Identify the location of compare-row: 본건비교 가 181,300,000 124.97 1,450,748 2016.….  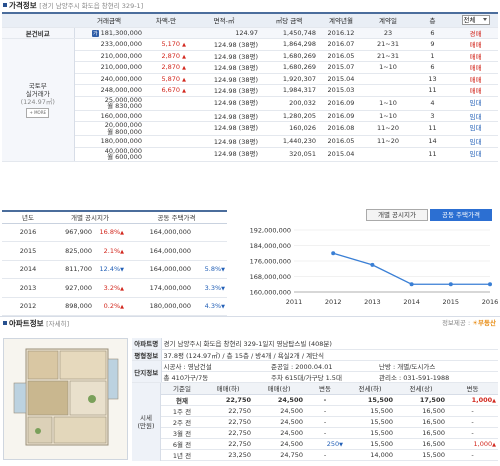
(250, 33).